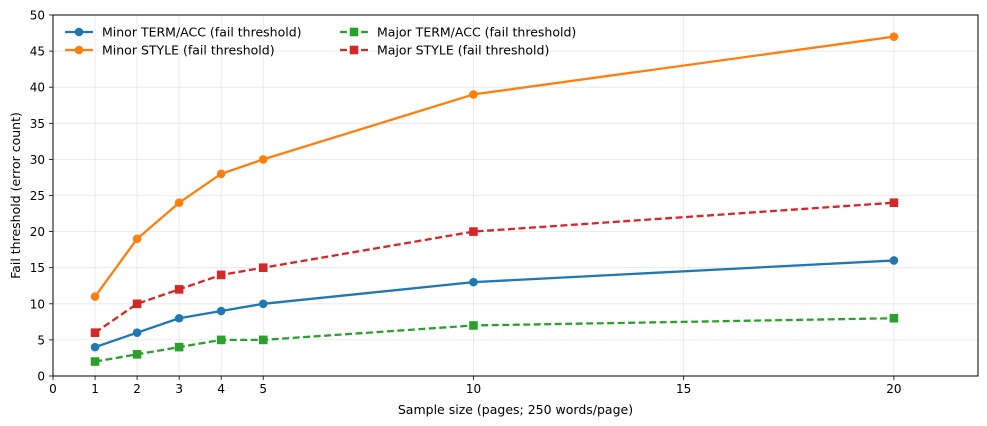 The width and height of the screenshot is (987, 426). Describe the element at coordinates (37, 268) in the screenshot. I see `y-tick-label: 15` at that location.